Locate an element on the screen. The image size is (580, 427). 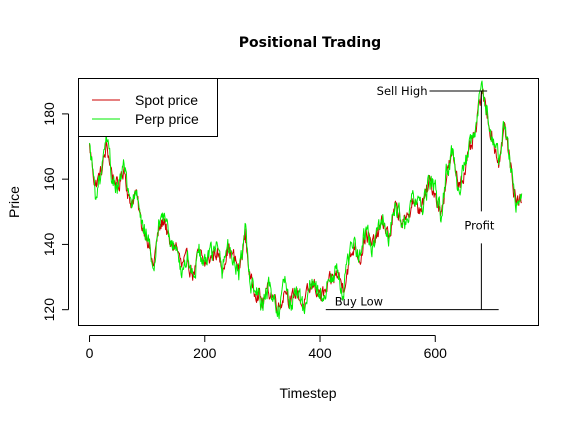
y-tick-label: 180 is located at coordinates (49, 114).